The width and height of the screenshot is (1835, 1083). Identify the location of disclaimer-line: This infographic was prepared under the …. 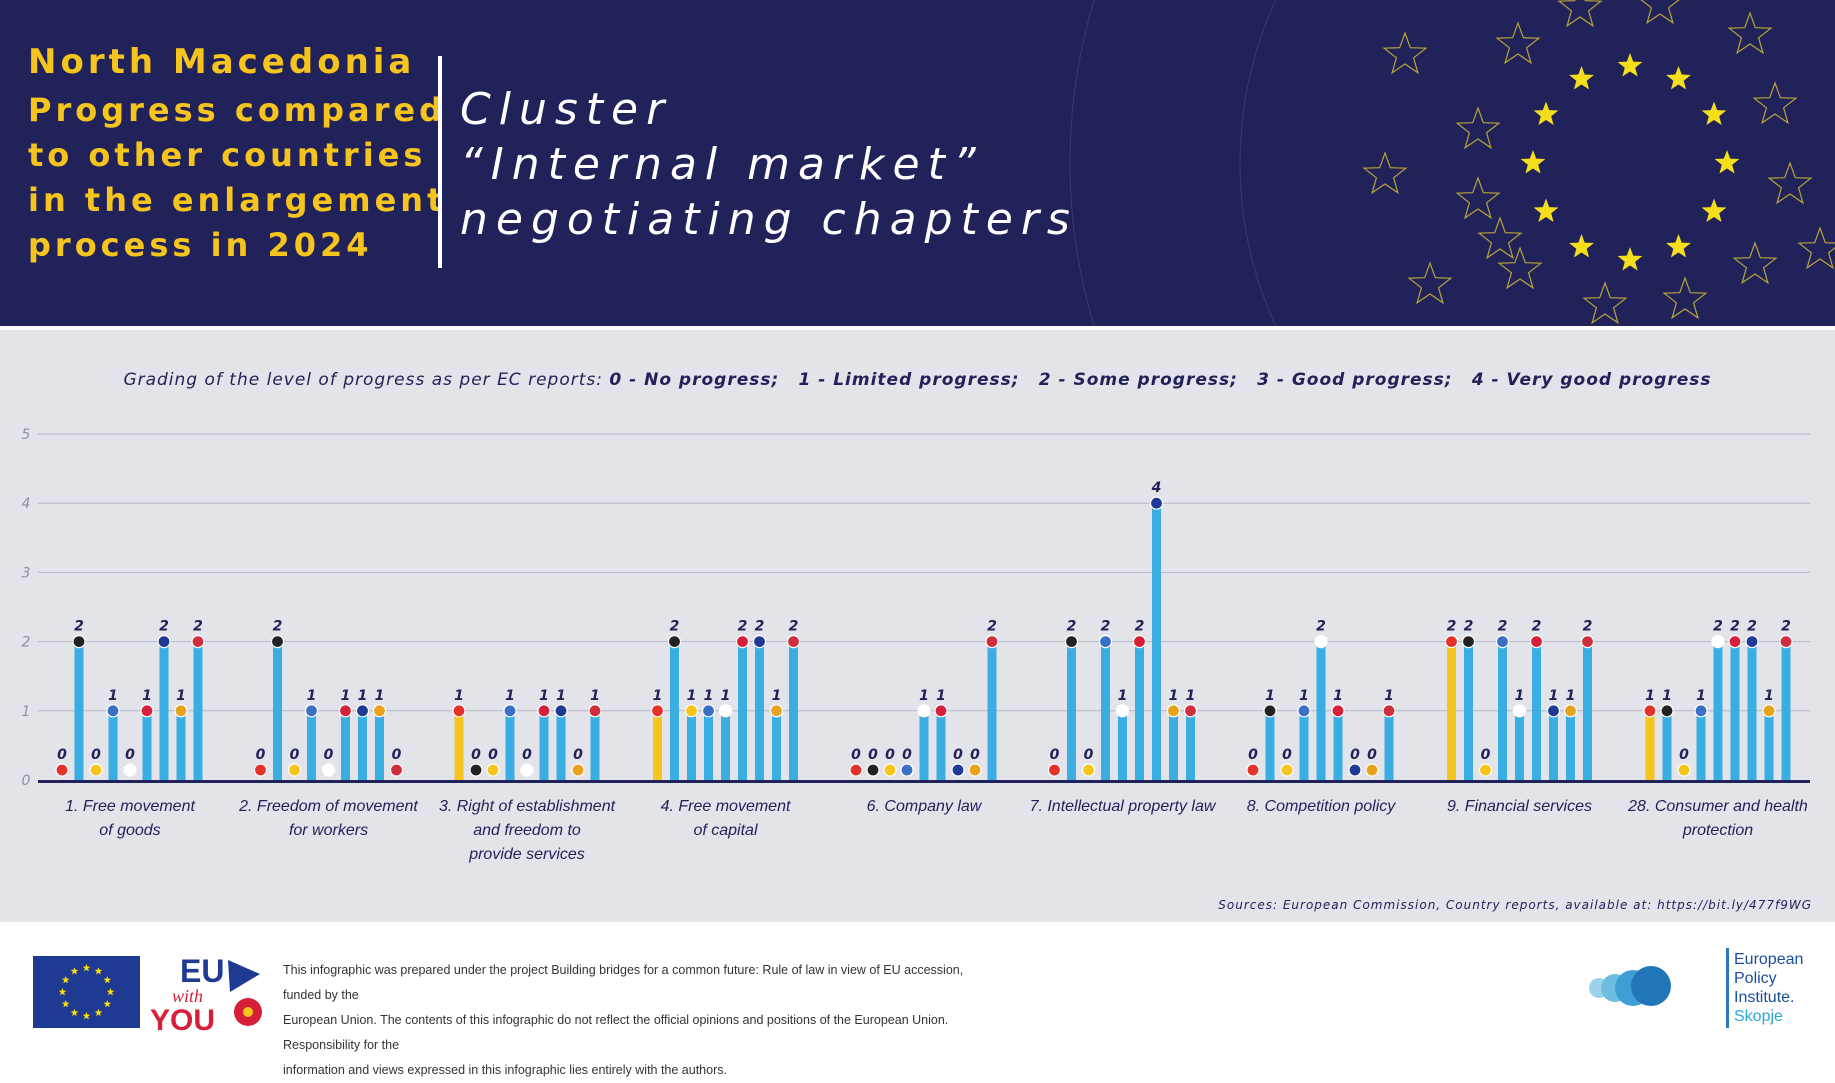
(623, 982).